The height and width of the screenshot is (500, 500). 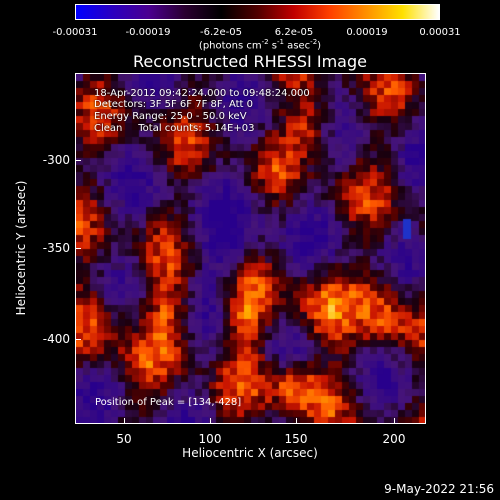 What do you see at coordinates (221, 32) in the screenshot?
I see `colorbar-tick-label: -6.2e-05` at bounding box center [221, 32].